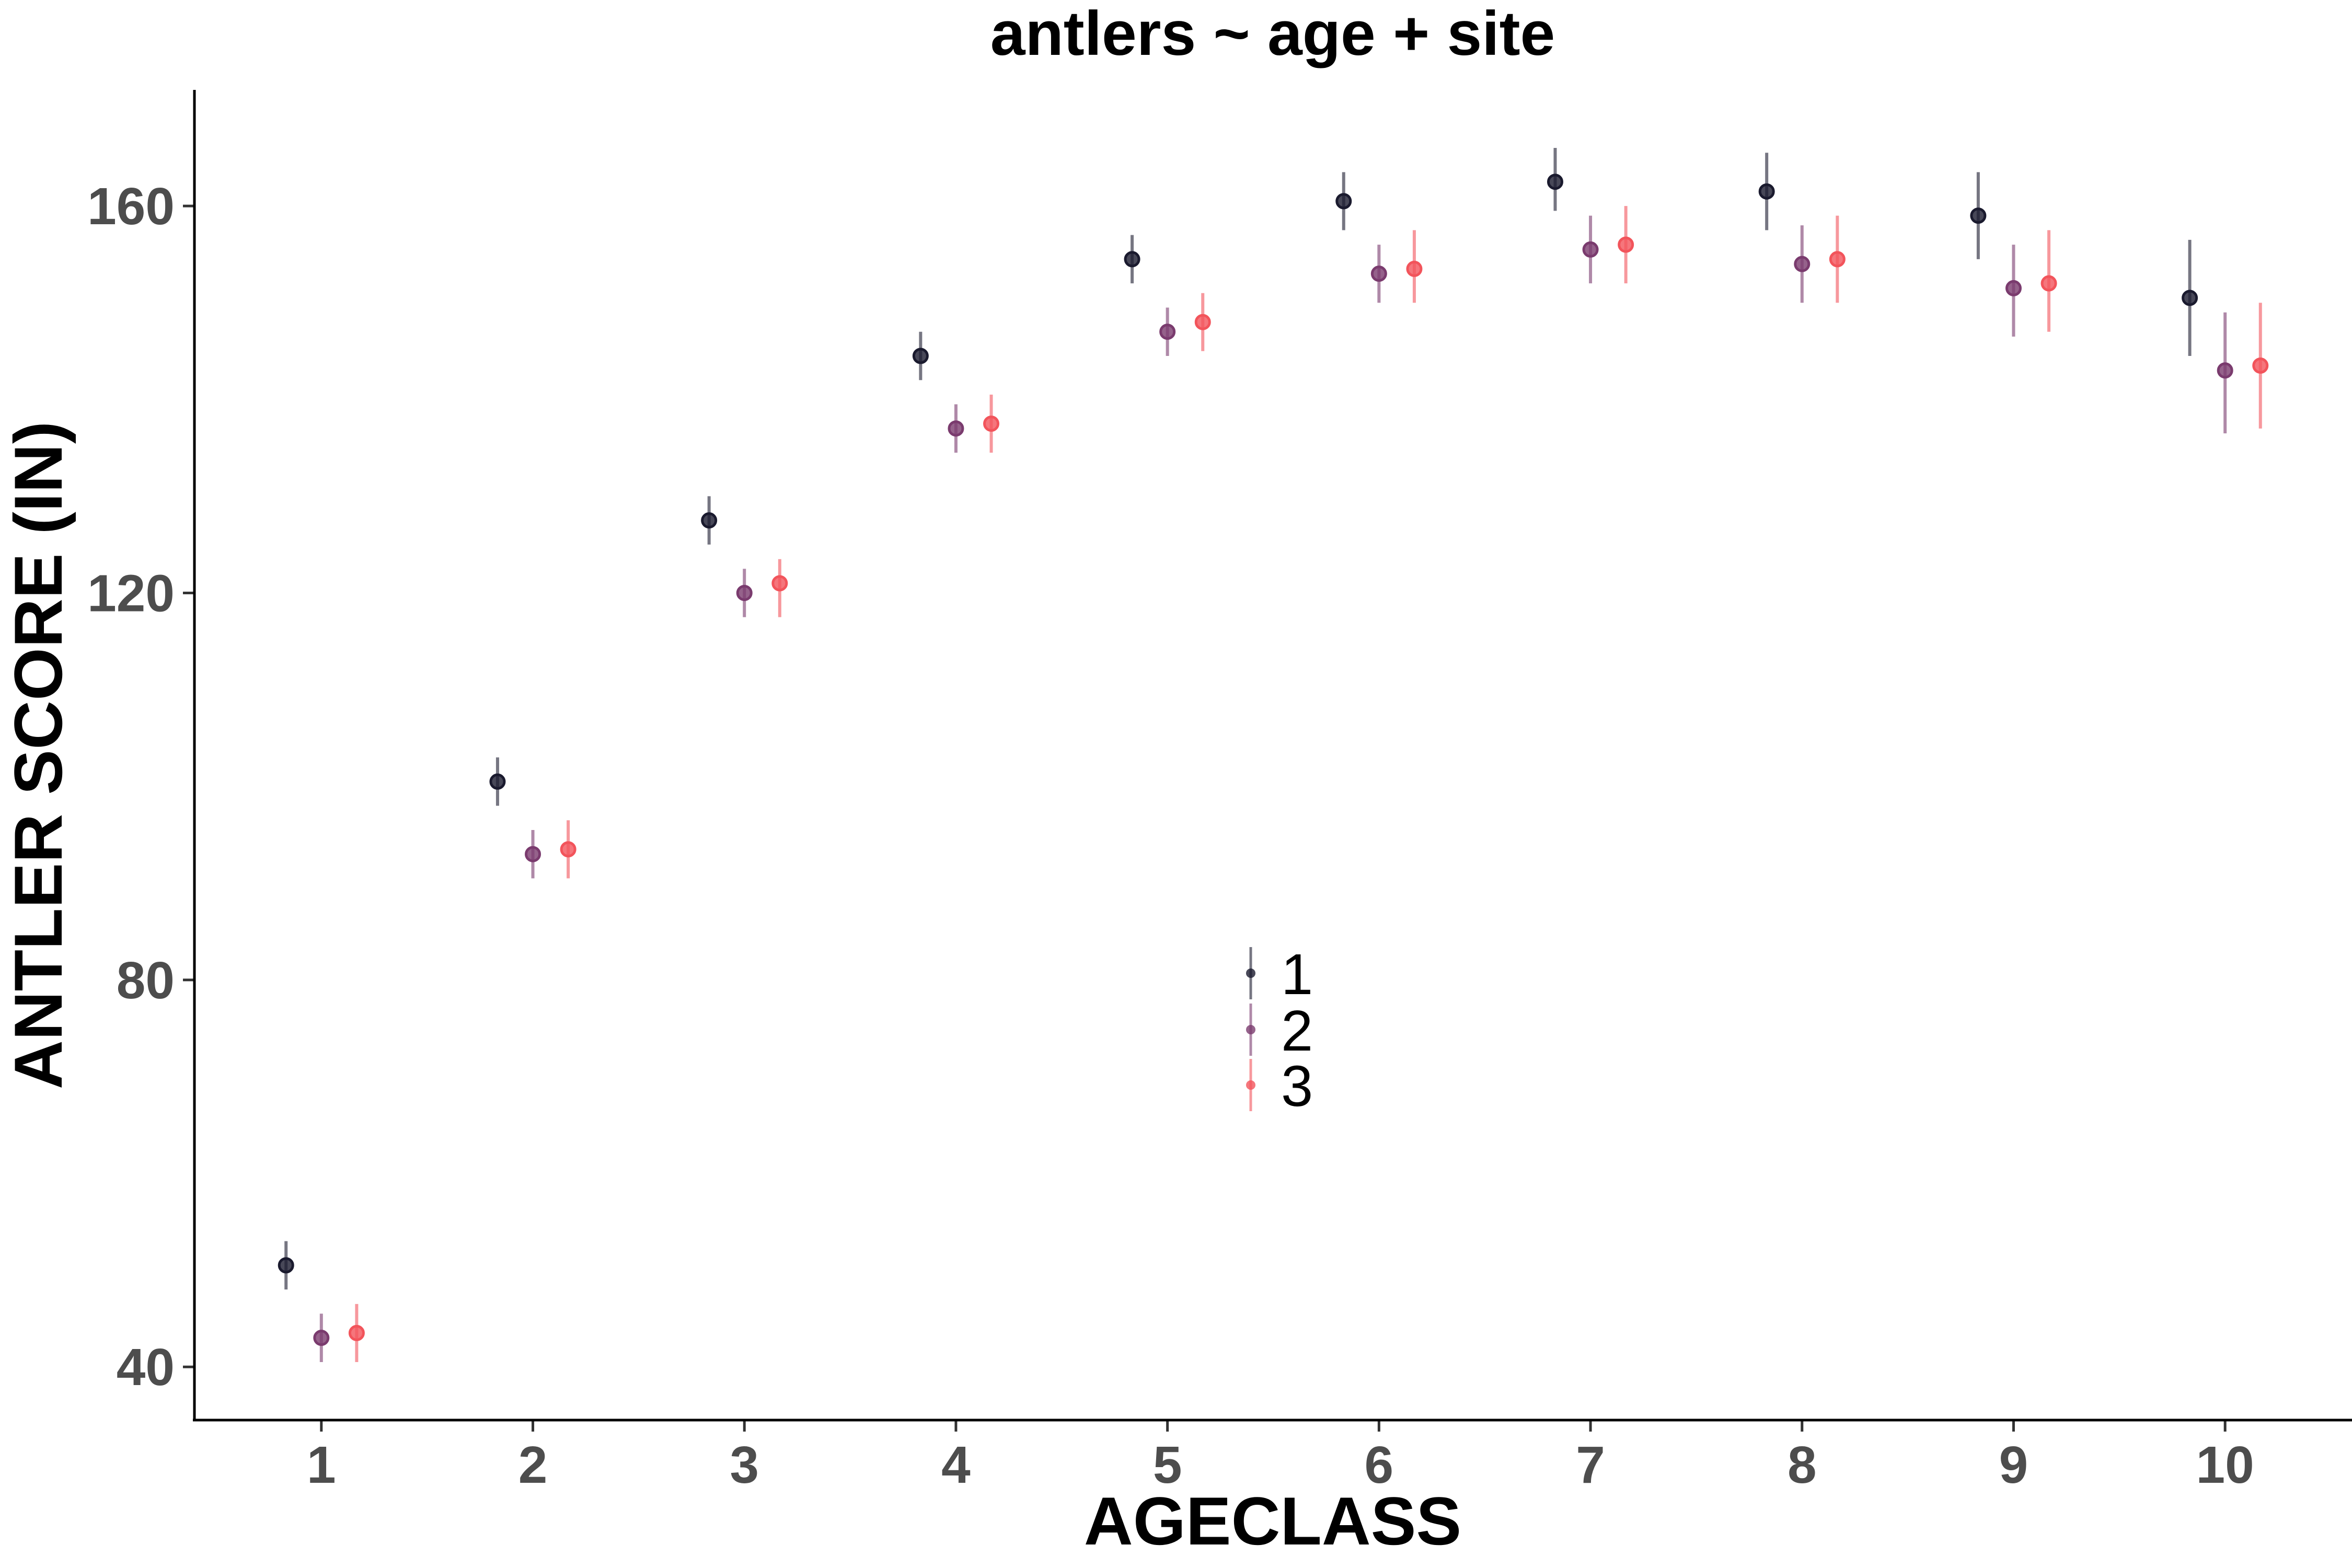 The width and height of the screenshot is (2352, 1568). Describe the element at coordinates (1279, 1030) in the screenshot. I see `legend: 123` at that location.